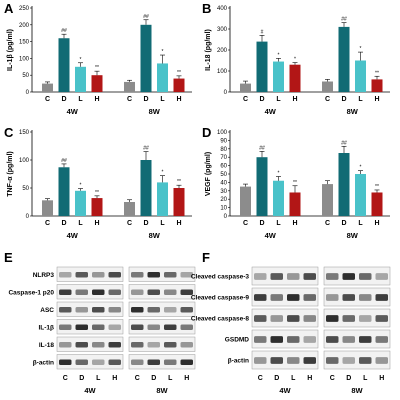 This screenshot has height=400, width=400. What do you see at coordinates (31, 292) in the screenshot?
I see `blot-row-label: Caspase-1 p20` at bounding box center [31, 292].